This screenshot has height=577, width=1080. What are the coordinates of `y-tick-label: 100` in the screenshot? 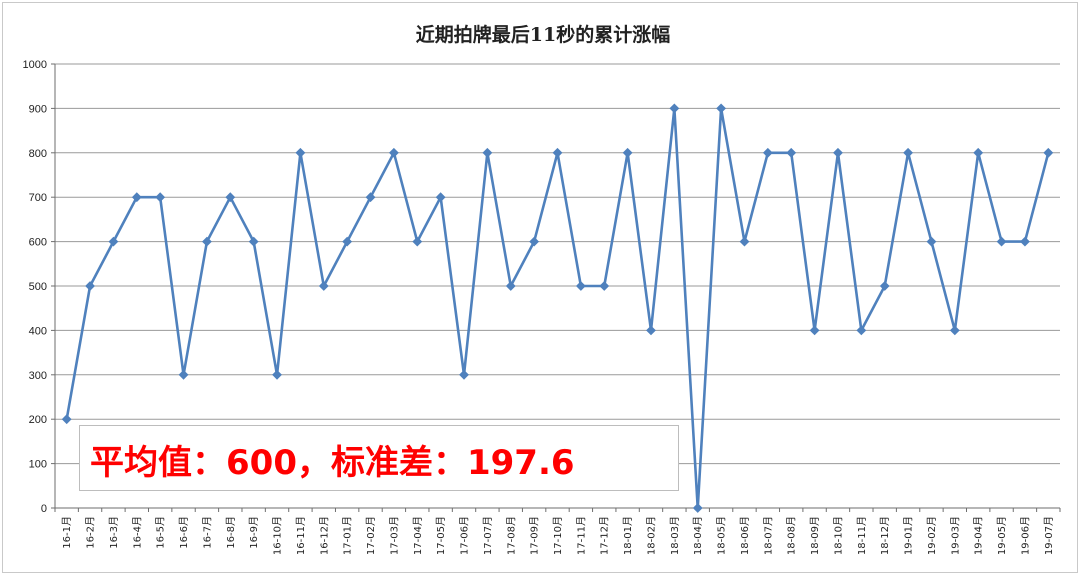 It's located at (38, 465).